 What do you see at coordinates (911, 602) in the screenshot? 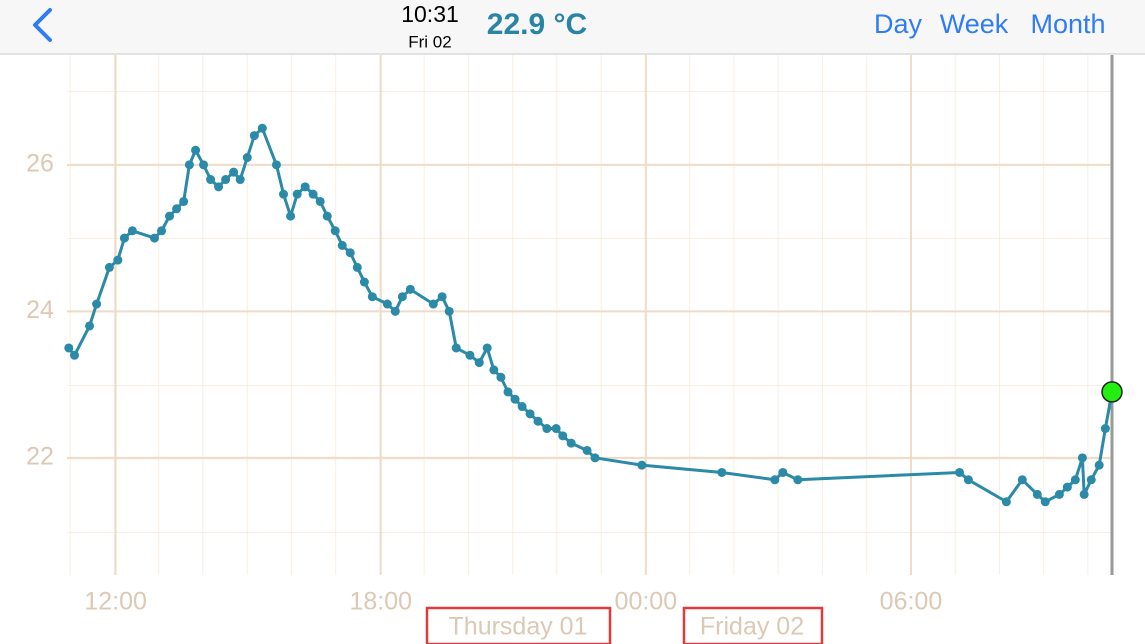
I see `x-tick-label: 06:00` at bounding box center [911, 602].